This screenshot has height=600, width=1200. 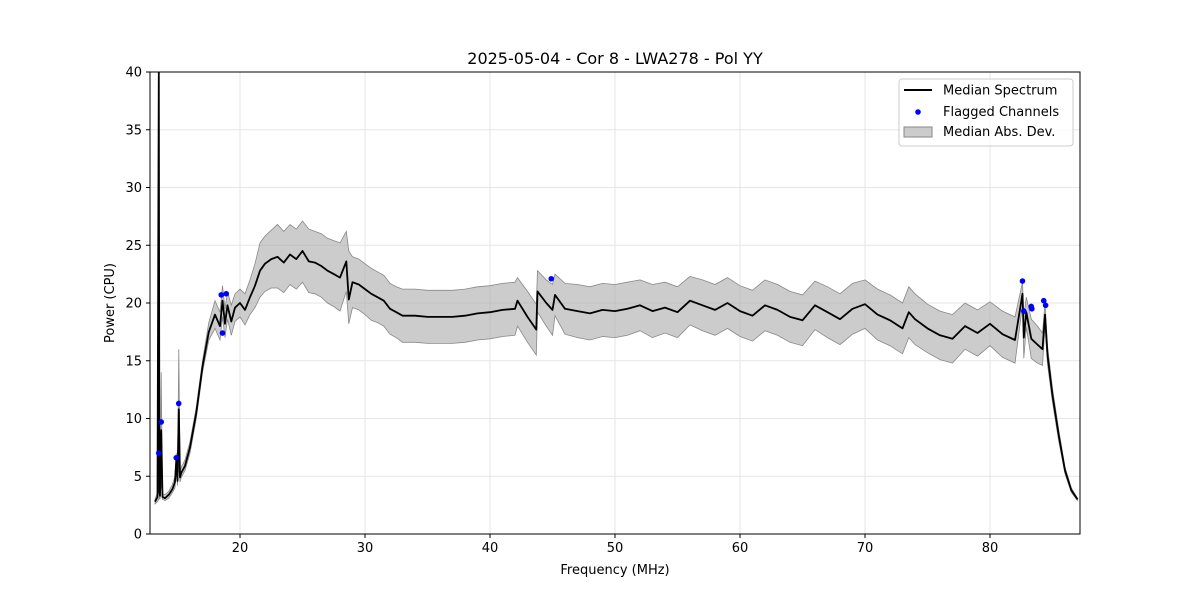 I want to click on x-tick-label: 80, so click(x=990, y=548).